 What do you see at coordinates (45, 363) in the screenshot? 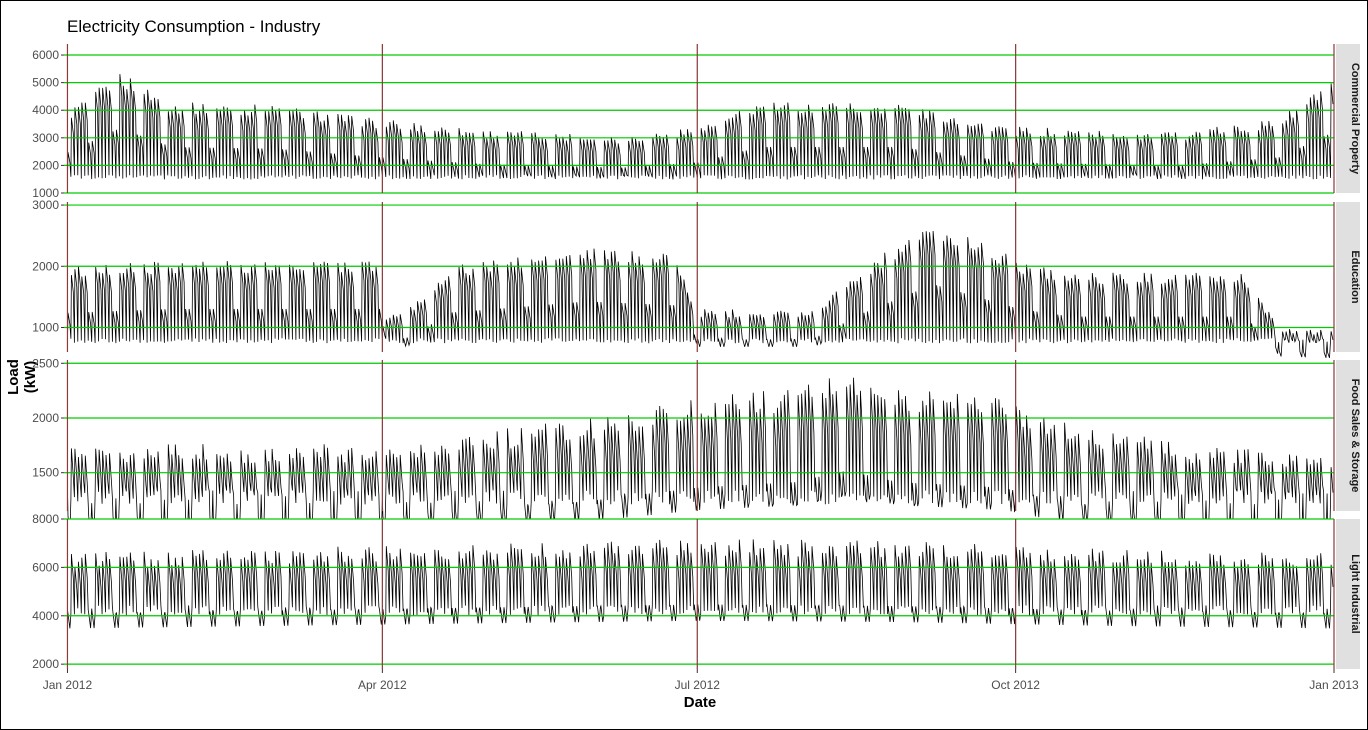
I see `y-tick-label: 2500` at bounding box center [45, 363].